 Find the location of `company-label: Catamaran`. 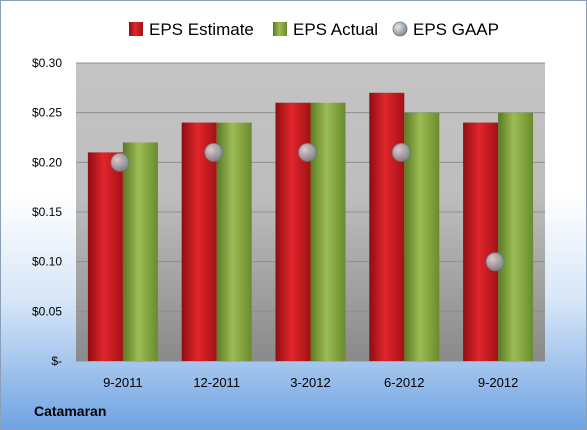

company-label: Catamaran is located at coordinates (70, 411).